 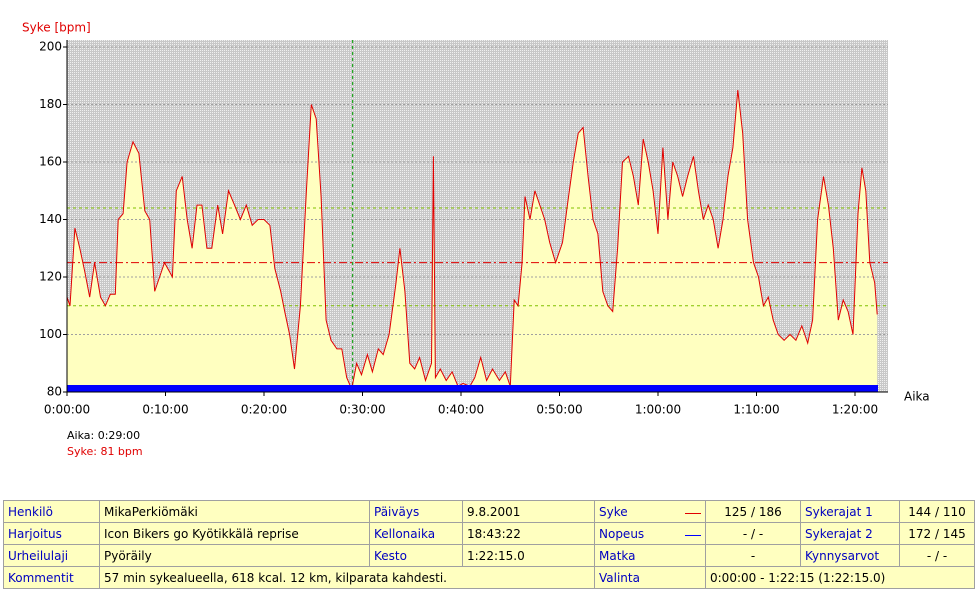 I want to click on cell: Pyöräily, so click(x=234, y=555).